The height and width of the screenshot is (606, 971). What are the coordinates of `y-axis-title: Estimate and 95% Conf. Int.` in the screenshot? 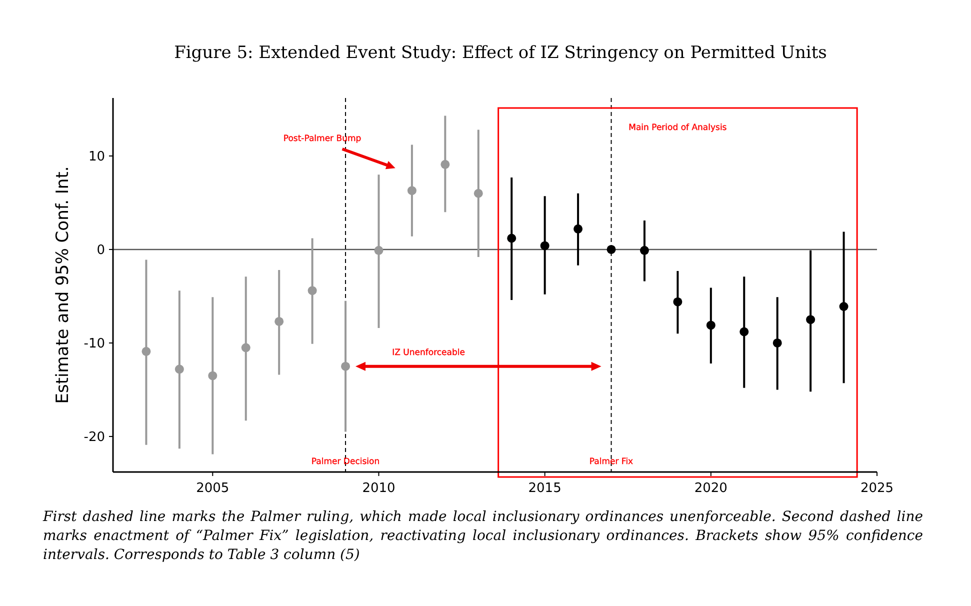 It's located at (63, 285).